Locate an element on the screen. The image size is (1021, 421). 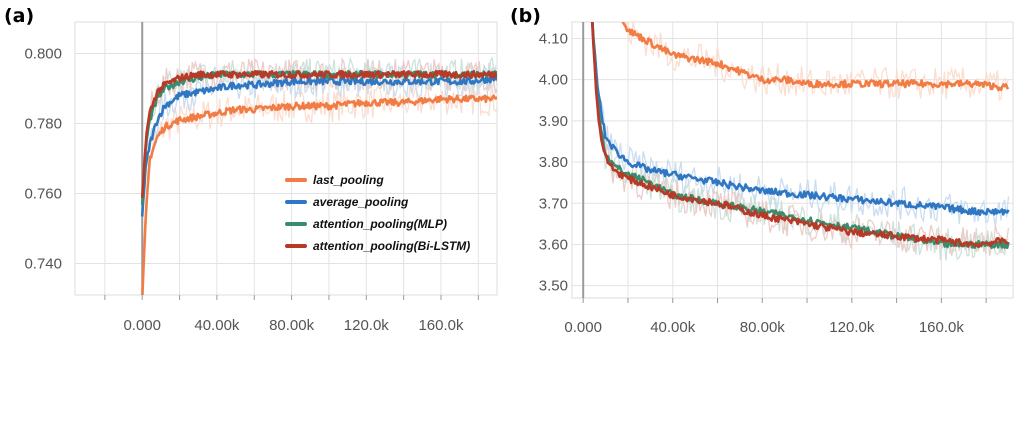
legend-label: average_pooling is located at coordinates (361, 202).